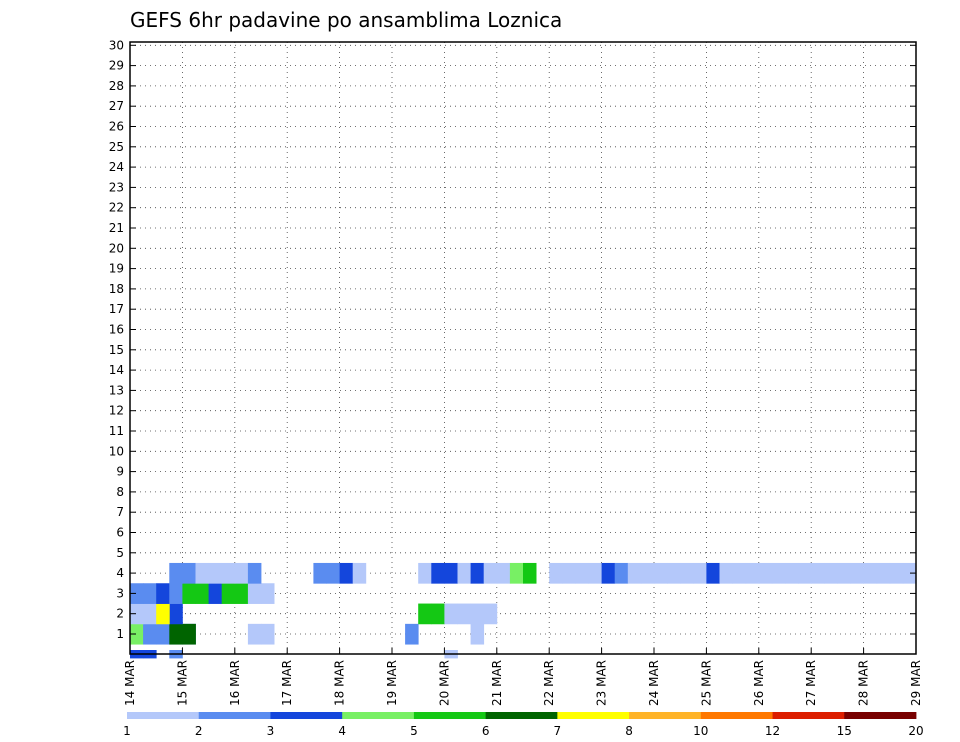  I want to click on y-tick-label: 11, so click(116, 431).